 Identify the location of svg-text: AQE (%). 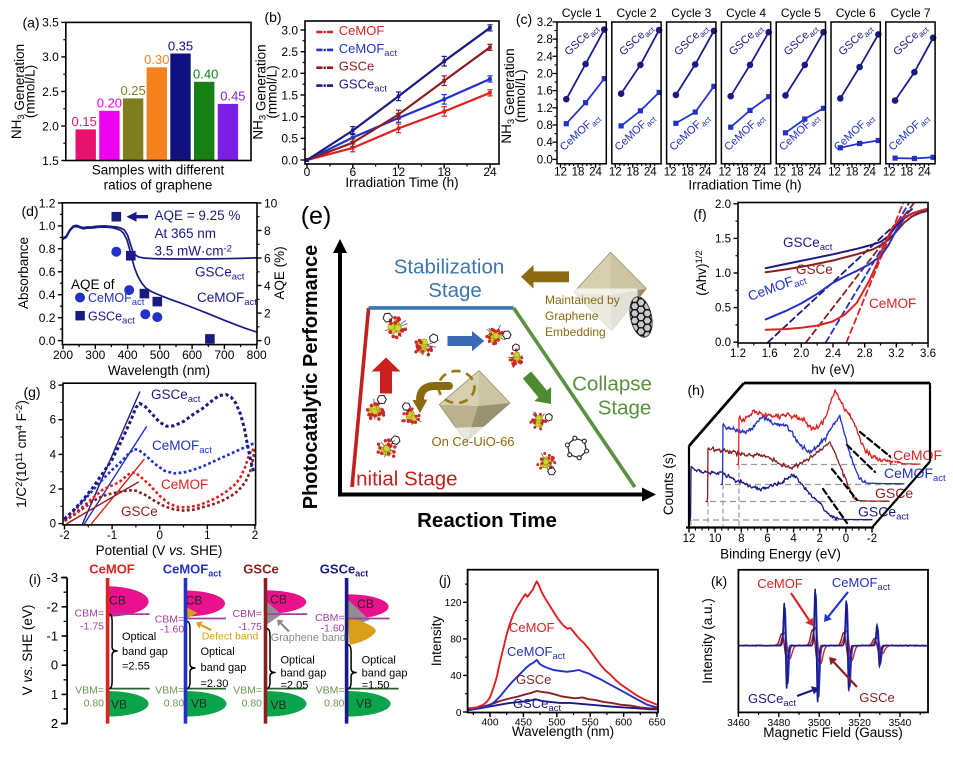
(279, 272).